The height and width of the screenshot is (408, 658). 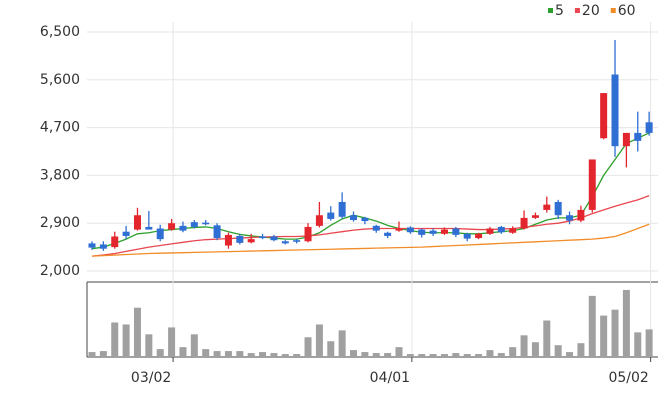 What do you see at coordinates (60, 175) in the screenshot?
I see `y-tick-label: 3,800` at bounding box center [60, 175].